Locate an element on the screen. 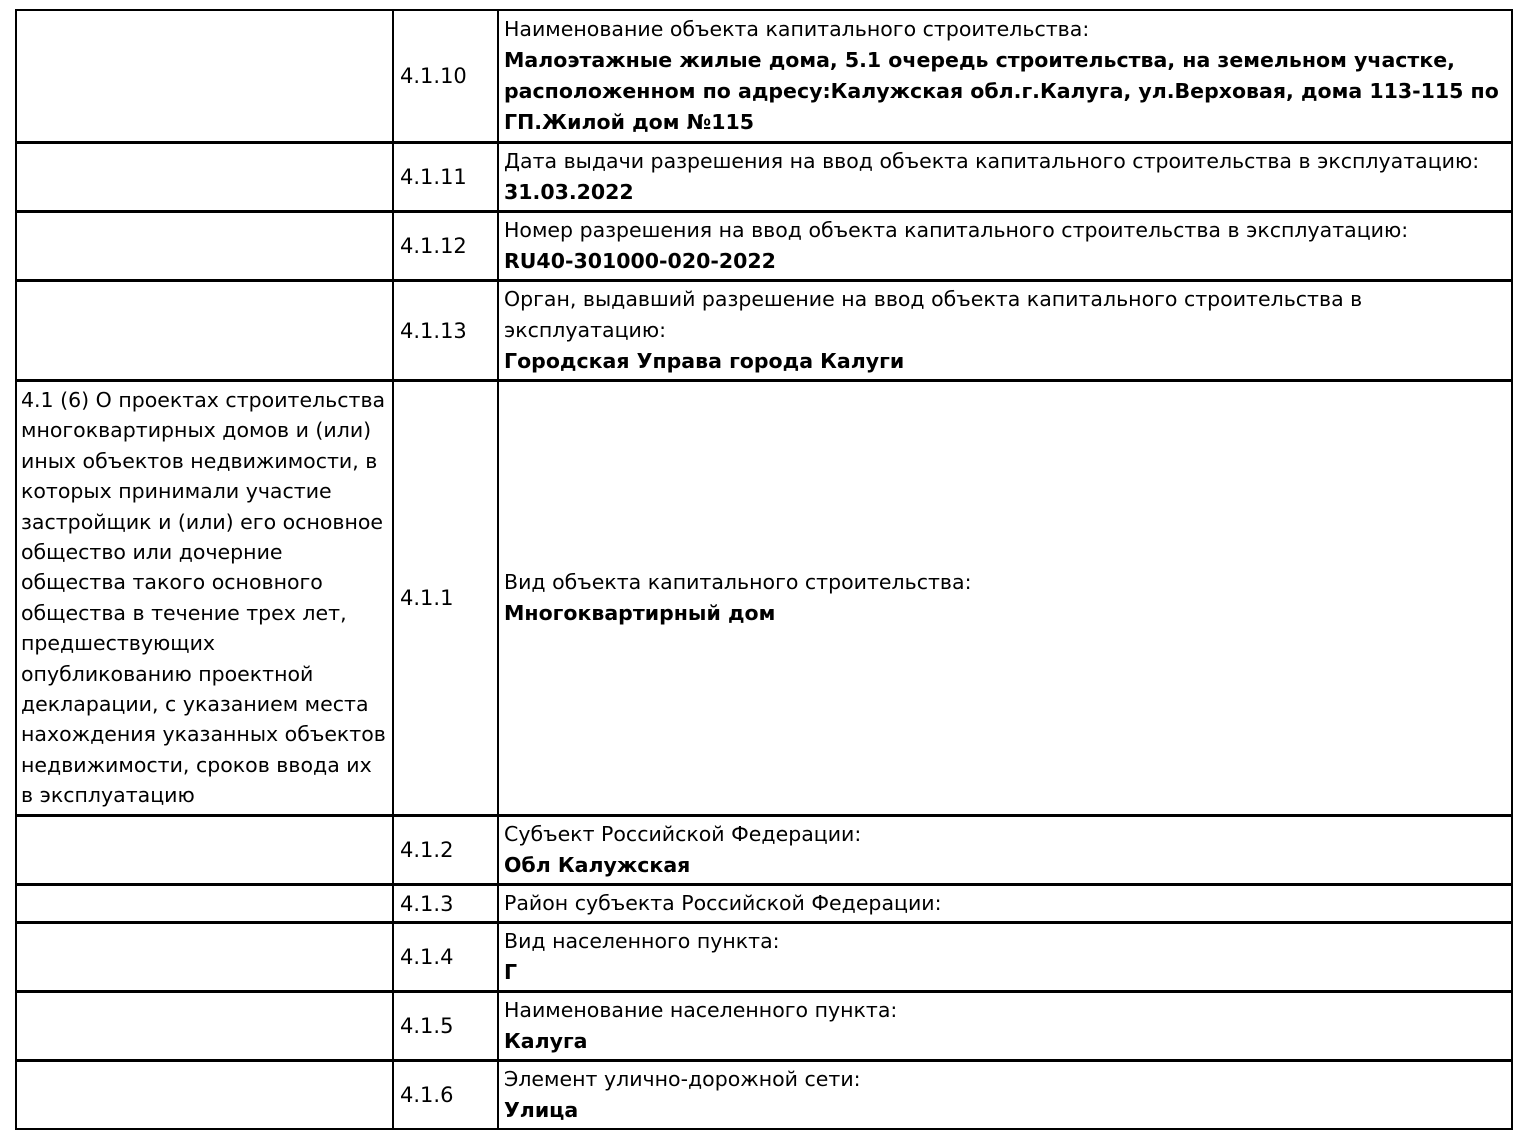 The image size is (1529, 1130). row-content: Наименование населенного пункта: Калуга is located at coordinates (1004, 1026).